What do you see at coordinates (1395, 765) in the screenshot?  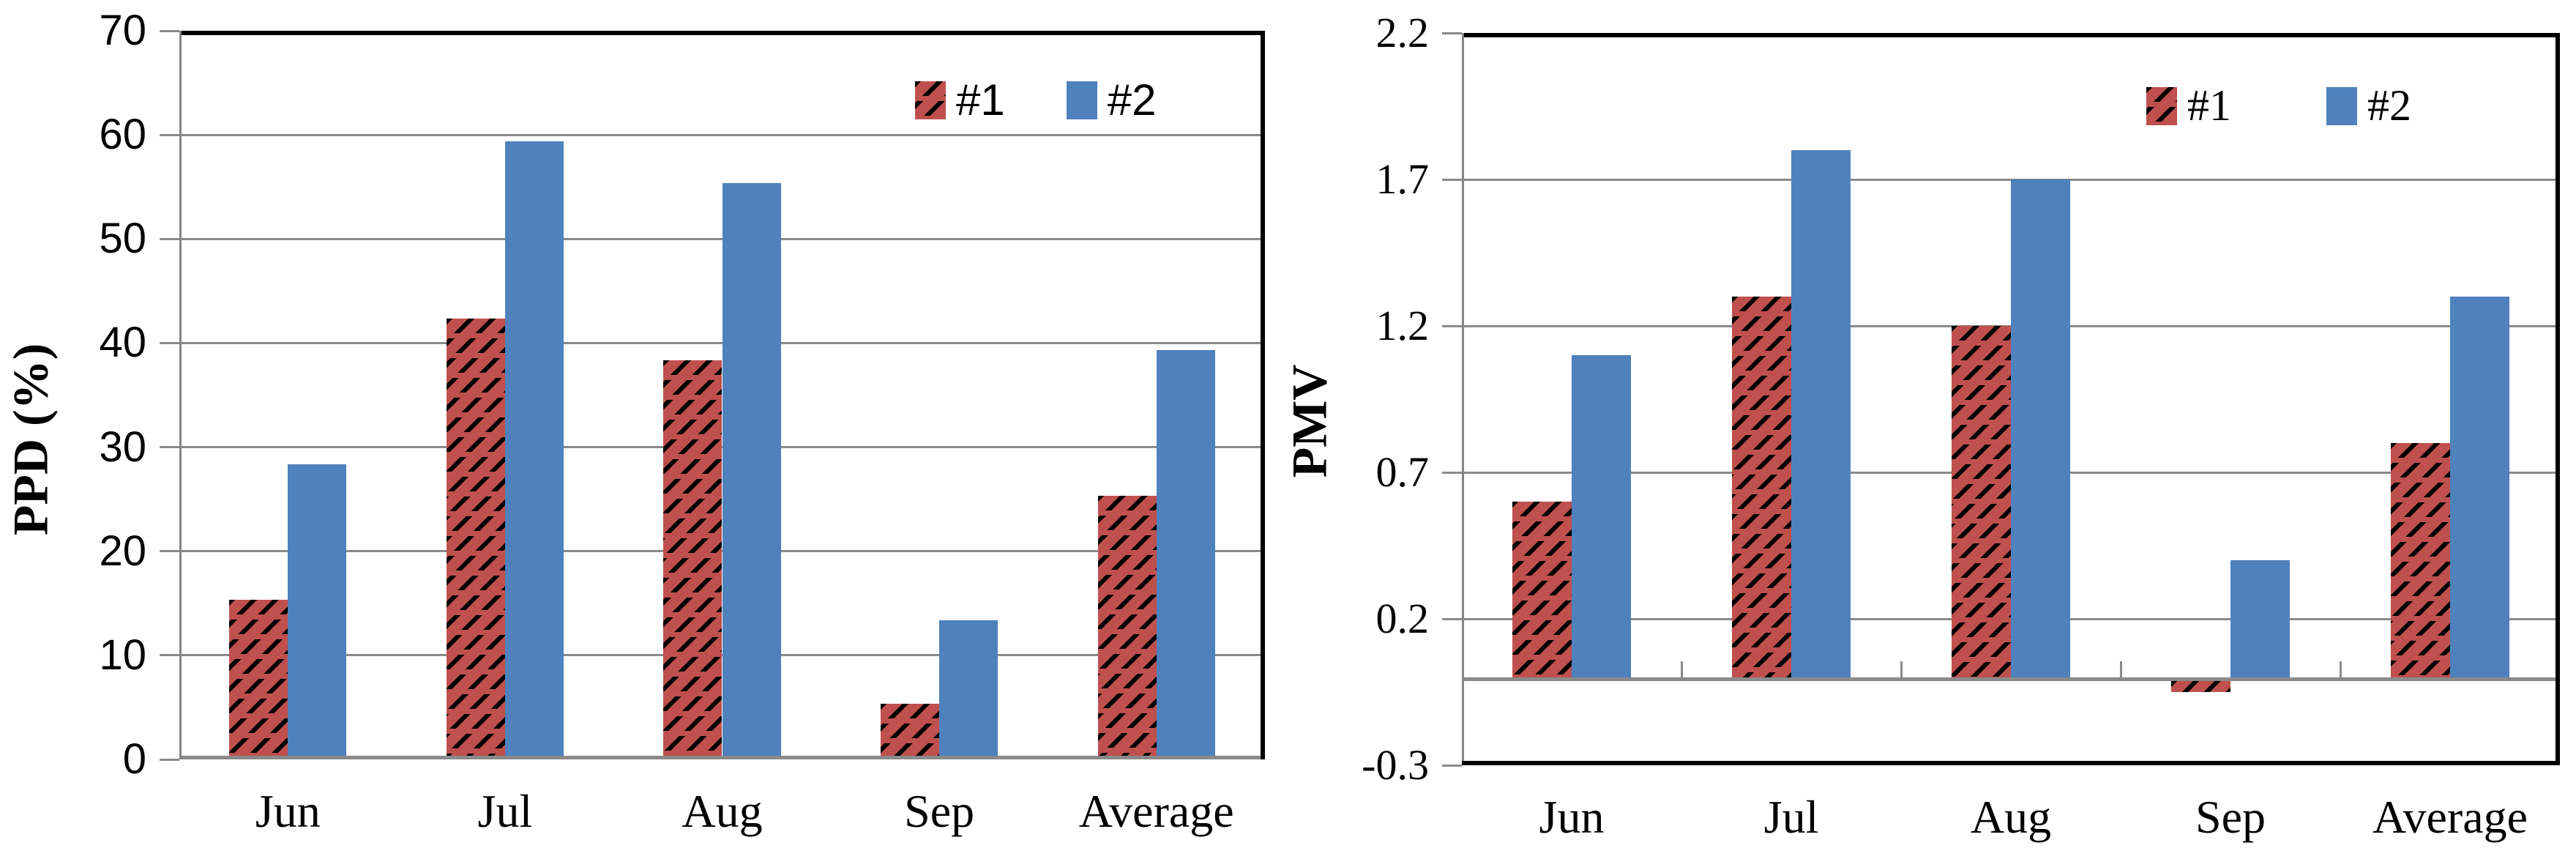 I see `y-tick-label: -0.3` at bounding box center [1395, 765].